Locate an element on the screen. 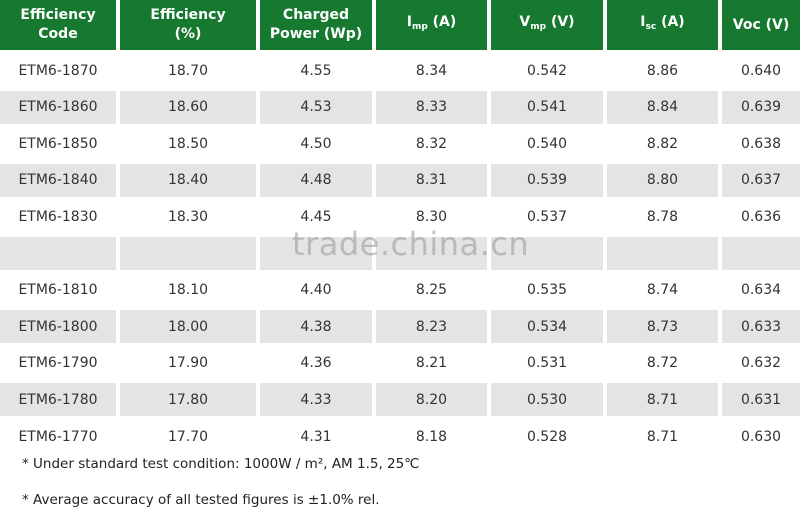 The height and width of the screenshot is (511, 800). header-cell: Isc (A) is located at coordinates (662, 25).